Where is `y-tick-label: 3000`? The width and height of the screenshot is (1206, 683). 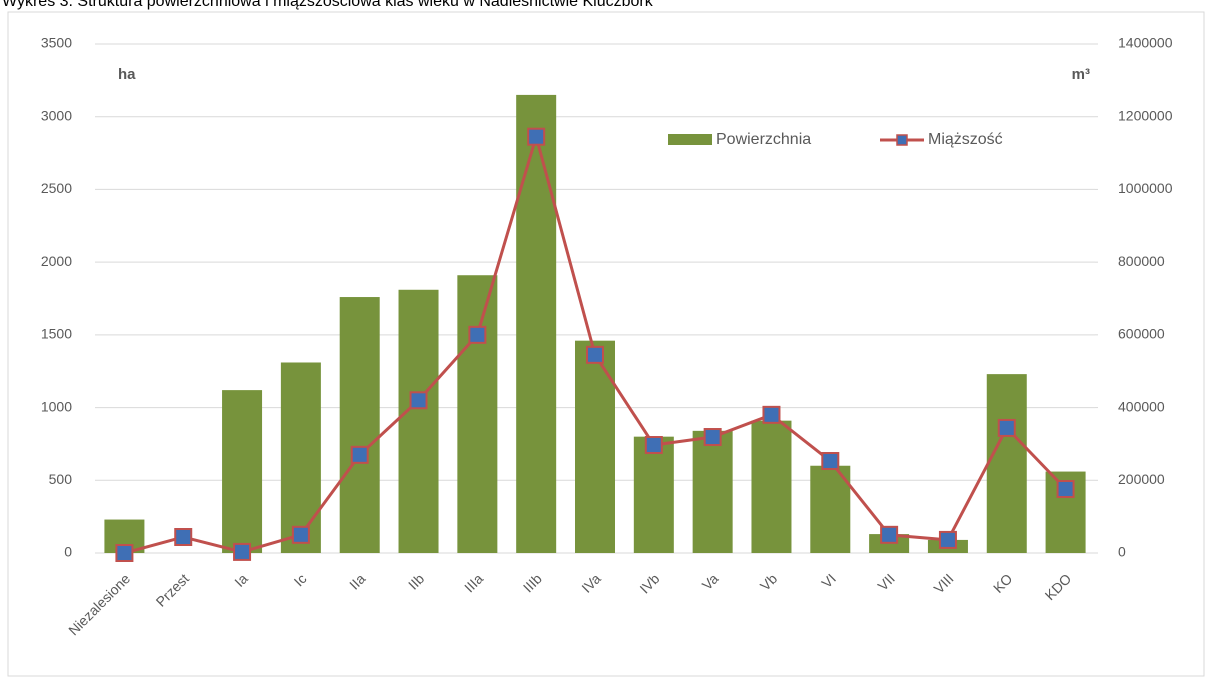 y-tick-label: 3000 is located at coordinates (56, 115).